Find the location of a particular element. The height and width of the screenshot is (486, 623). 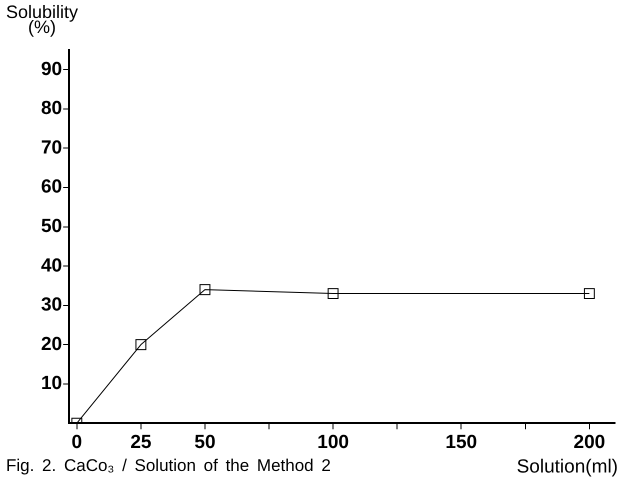

y-tick-label: 10 is located at coordinates (51, 383).